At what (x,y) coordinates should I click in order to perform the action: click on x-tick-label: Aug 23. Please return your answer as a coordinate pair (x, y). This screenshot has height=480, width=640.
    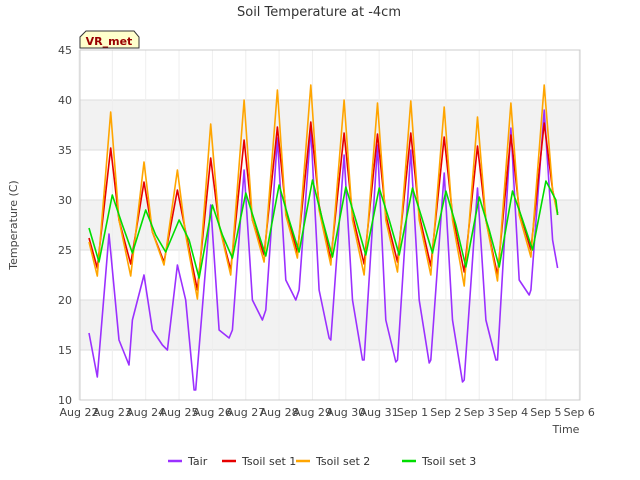
    Looking at the image, I should click on (112, 412).